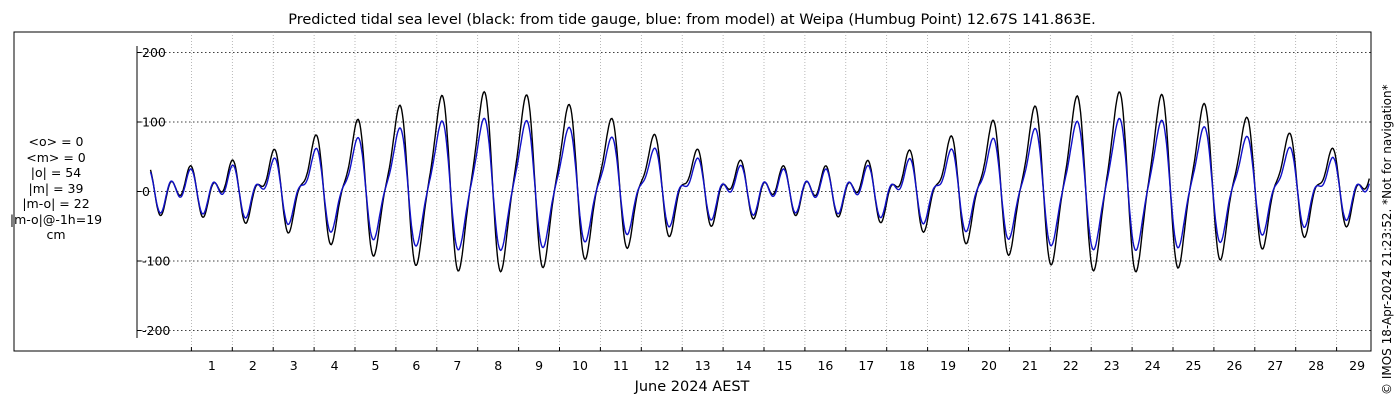 The width and height of the screenshot is (1400, 400). I want to click on x-tick-label: 9, so click(539, 365).